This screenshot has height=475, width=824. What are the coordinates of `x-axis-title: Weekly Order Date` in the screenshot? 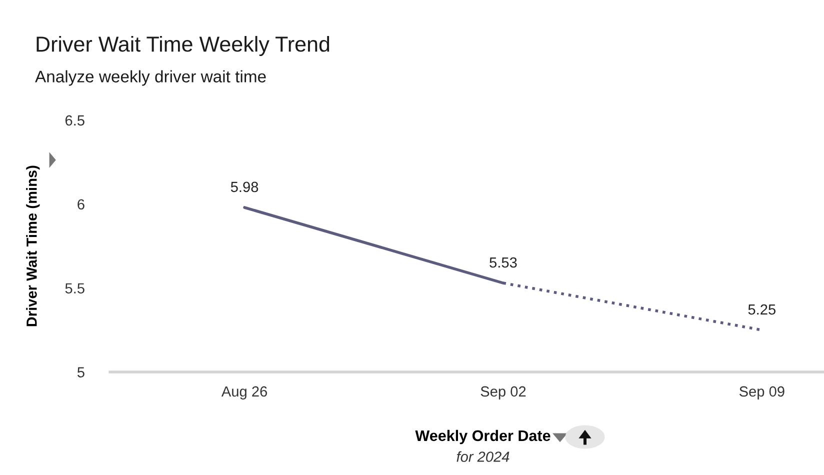 It's located at (482, 437).